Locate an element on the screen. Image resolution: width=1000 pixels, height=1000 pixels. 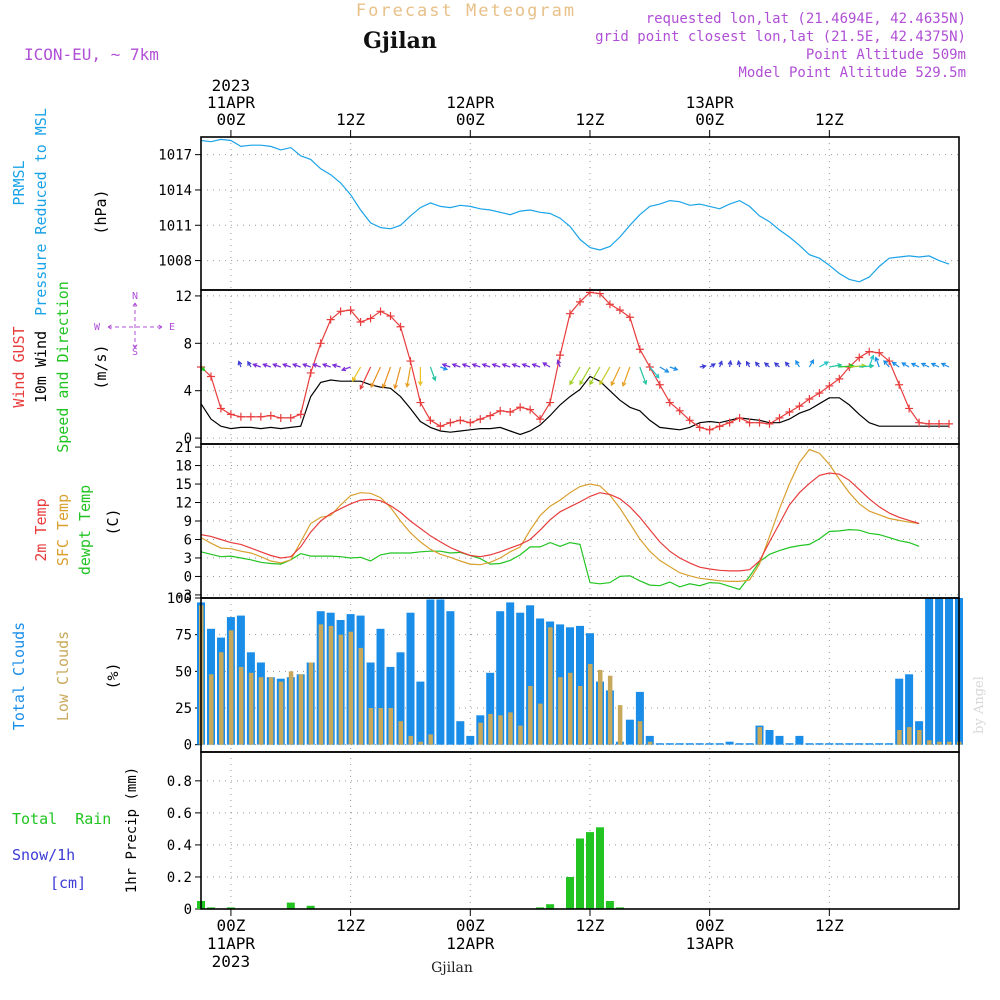
sfc-temp-line is located at coordinates (560, 515).